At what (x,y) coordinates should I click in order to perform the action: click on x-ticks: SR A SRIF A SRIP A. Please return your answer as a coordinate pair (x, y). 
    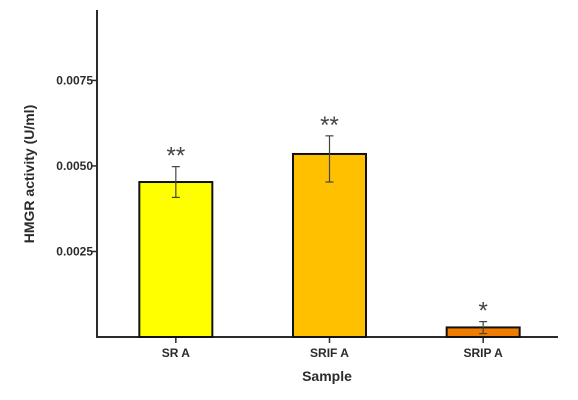
    Looking at the image, I should click on (332, 348).